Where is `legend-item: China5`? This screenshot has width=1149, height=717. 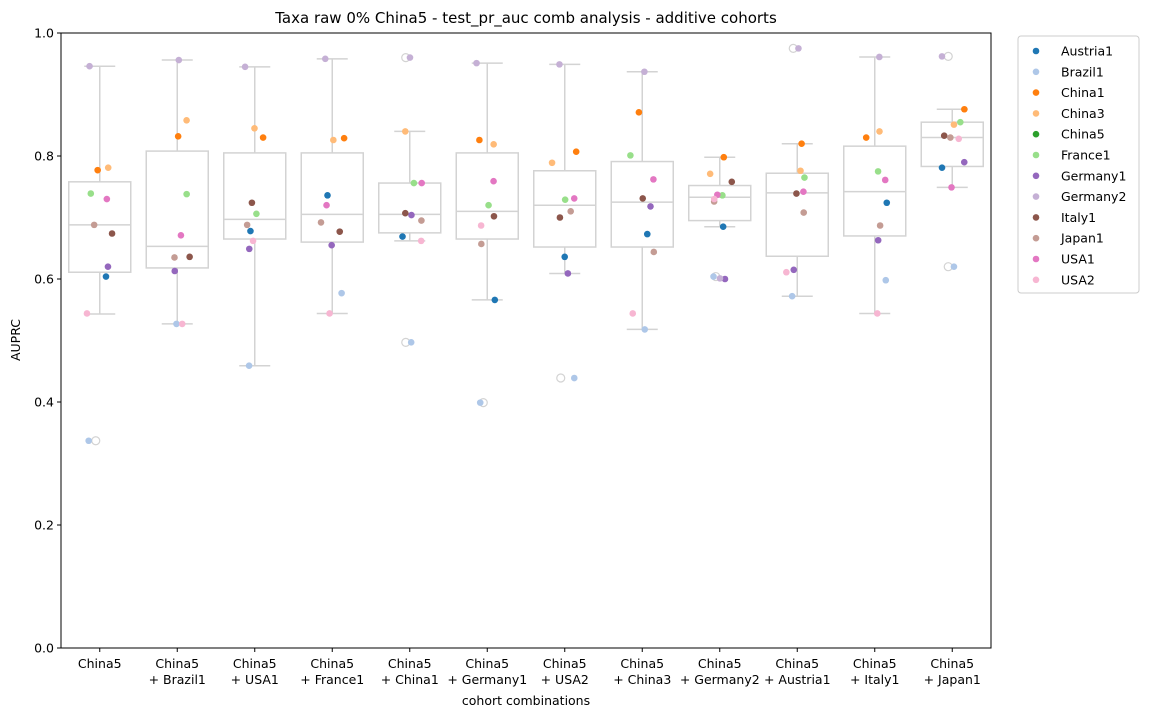
legend-item: China5 is located at coordinates (1068, 134).